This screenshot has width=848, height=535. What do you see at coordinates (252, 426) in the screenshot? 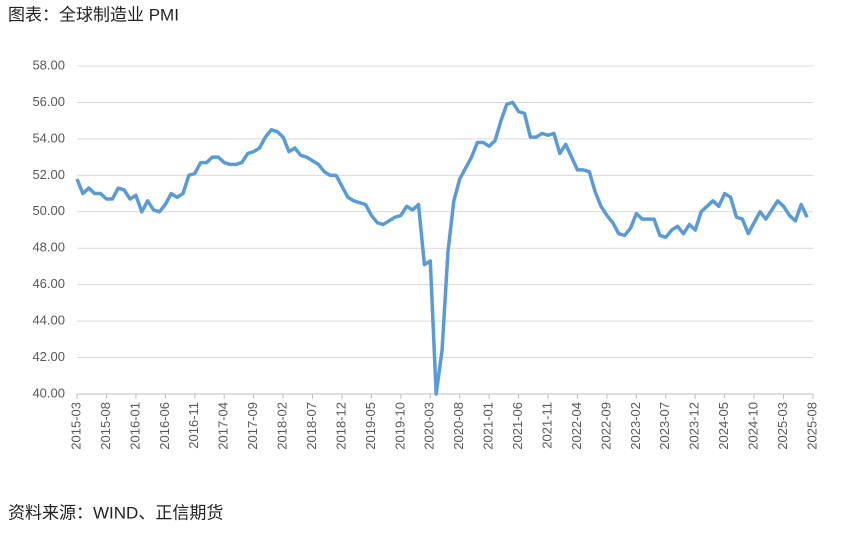
I see `x-tick-label: 2017-09` at bounding box center [252, 426].